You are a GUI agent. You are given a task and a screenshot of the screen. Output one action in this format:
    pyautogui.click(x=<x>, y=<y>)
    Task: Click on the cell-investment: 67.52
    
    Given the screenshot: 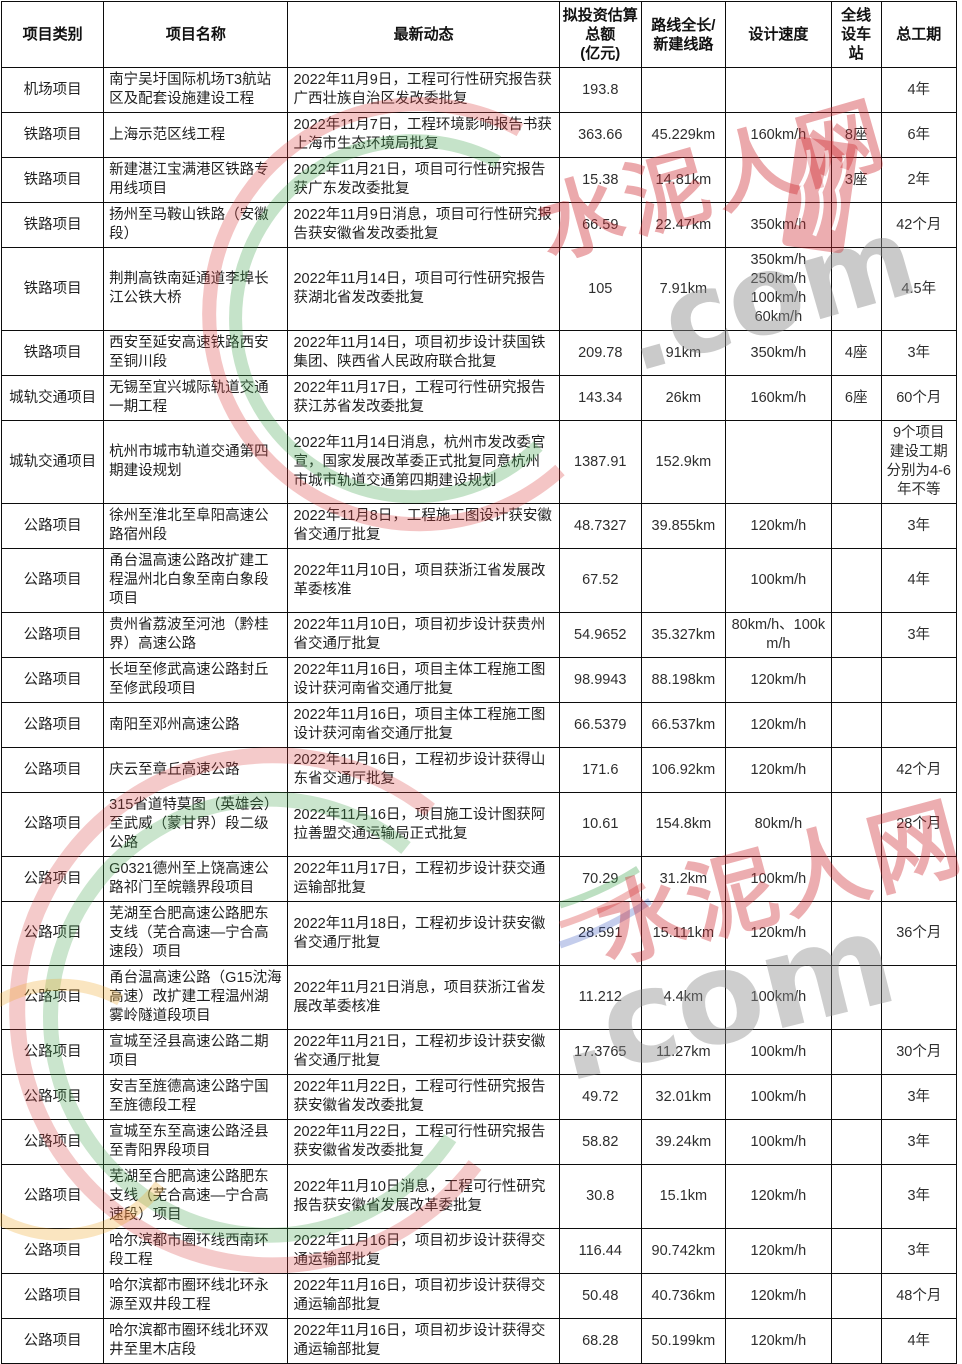 What is the action you would take?
    pyautogui.click(x=600, y=580)
    